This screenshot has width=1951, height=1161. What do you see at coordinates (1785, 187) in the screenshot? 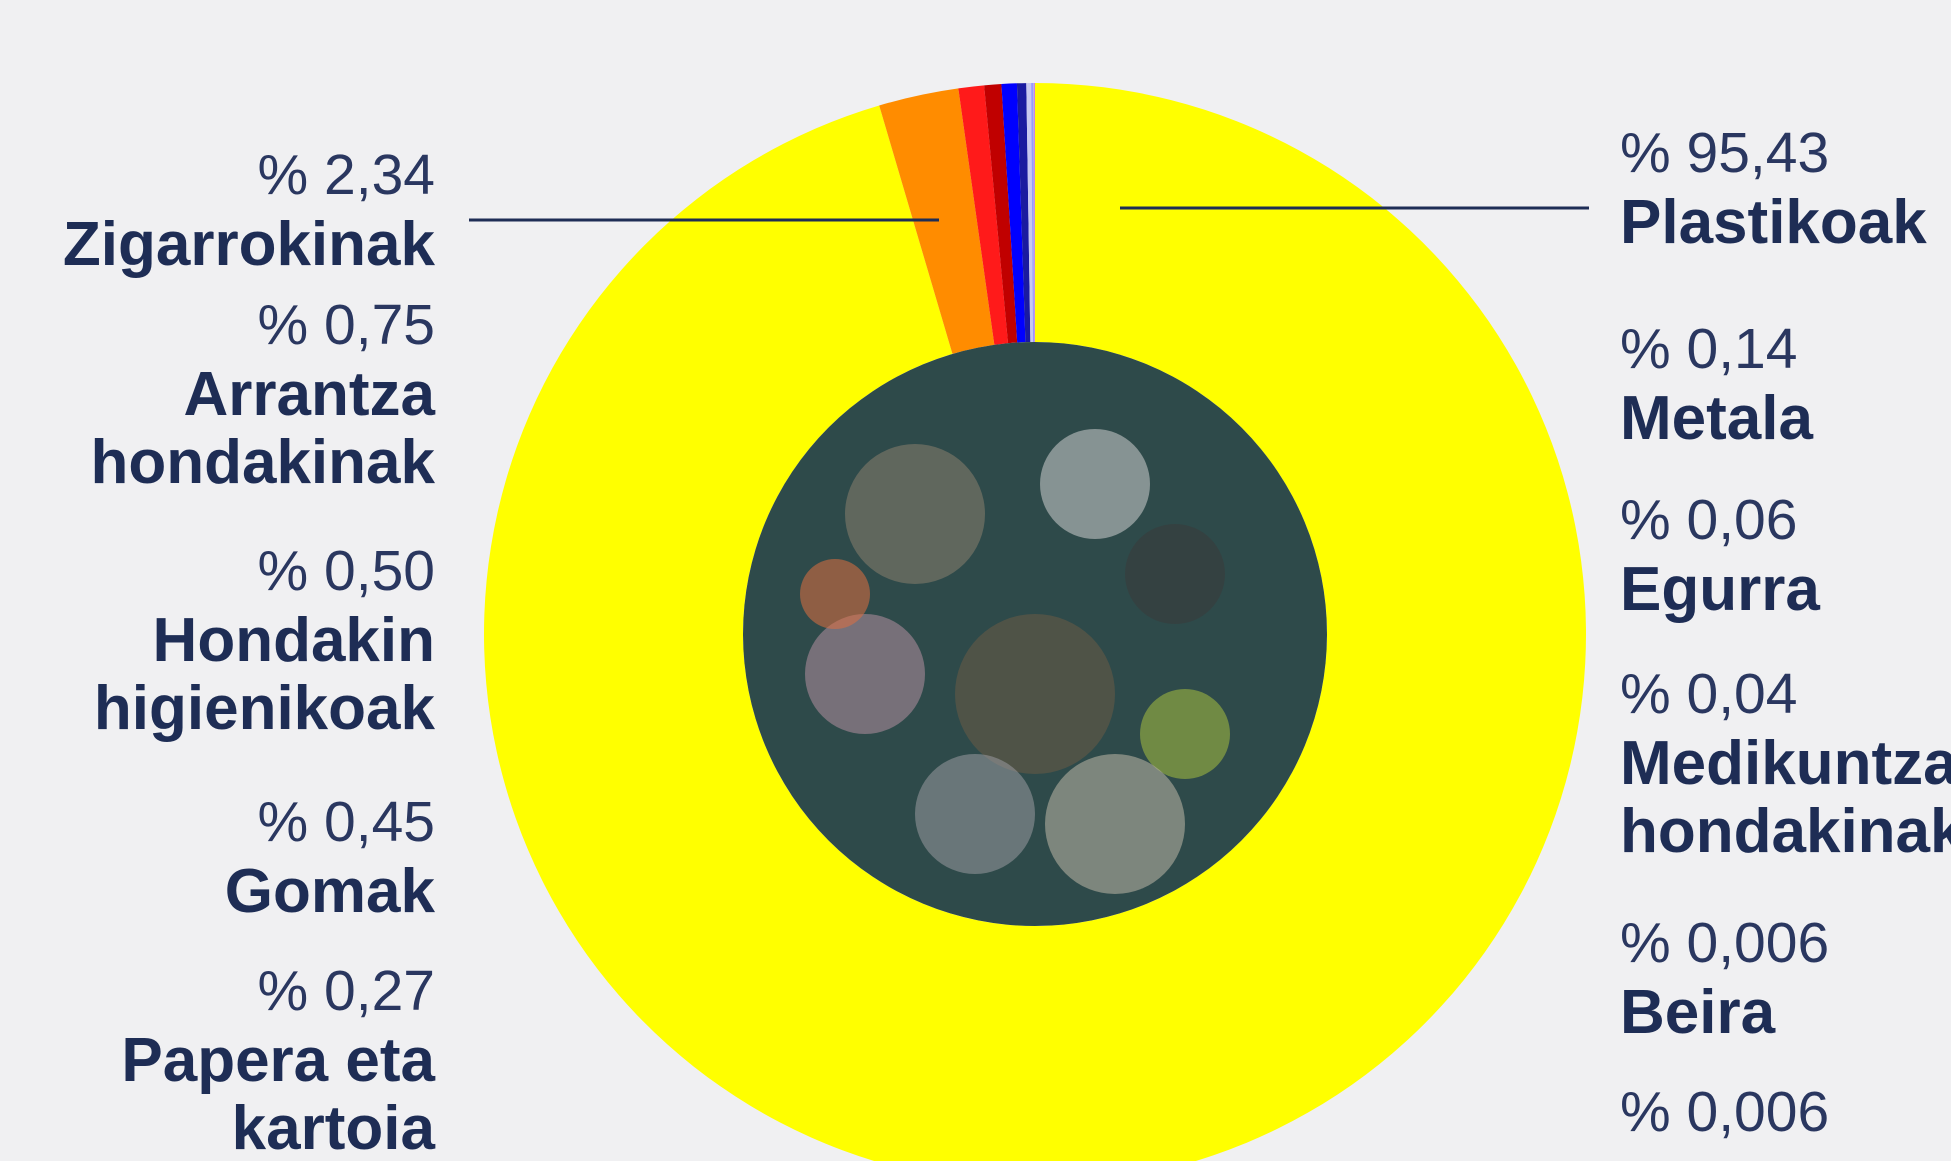
I see `slice-label: % 95,43 Plastikoak` at bounding box center [1785, 187].